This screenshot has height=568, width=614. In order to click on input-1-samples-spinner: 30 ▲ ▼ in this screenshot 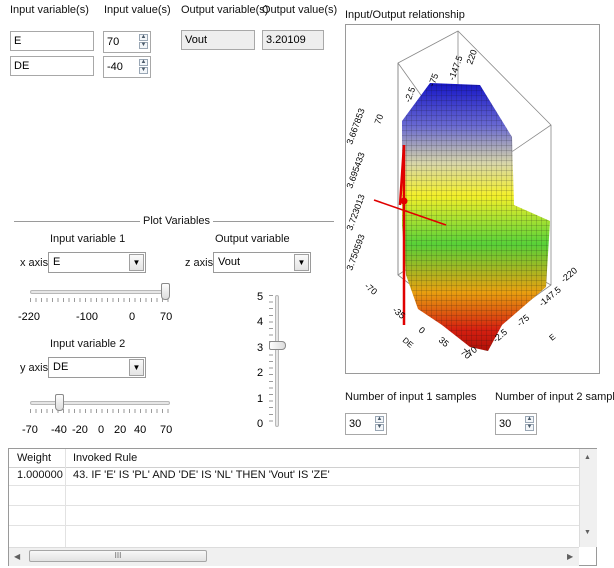, I will do `click(366, 424)`.